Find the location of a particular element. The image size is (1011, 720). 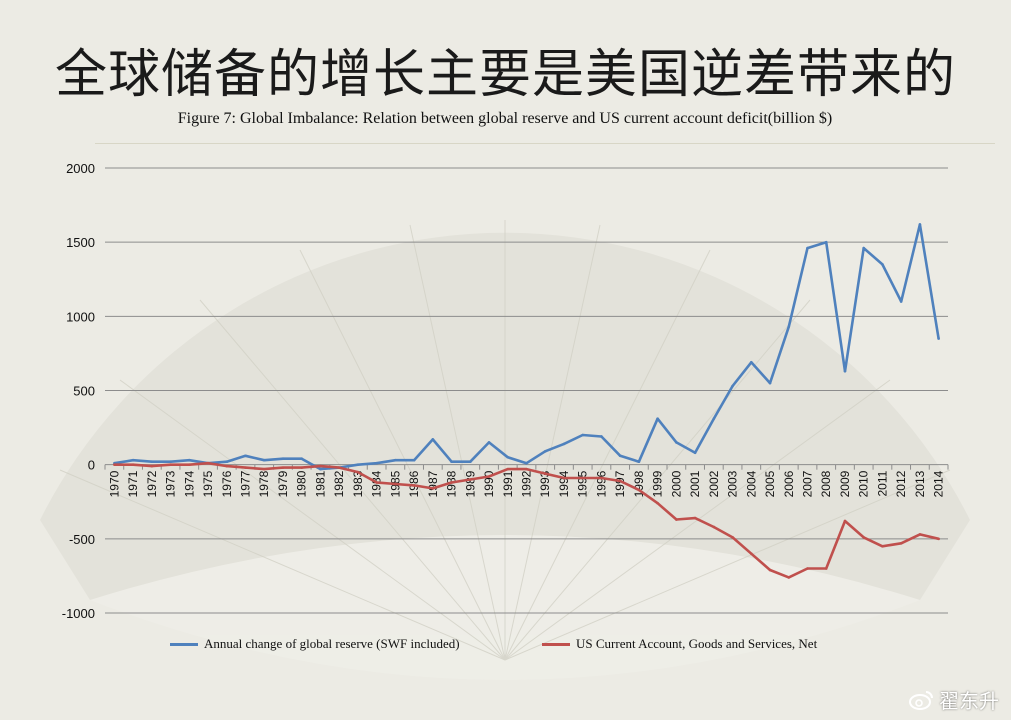

x-tick-label: 2007 is located at coordinates (808, 483).